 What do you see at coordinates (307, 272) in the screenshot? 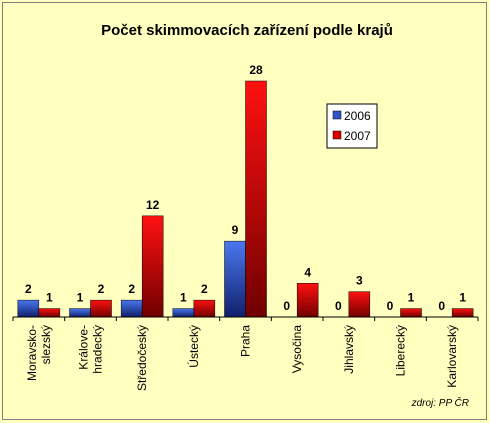
I see `value-label-2007-5: 4` at bounding box center [307, 272].